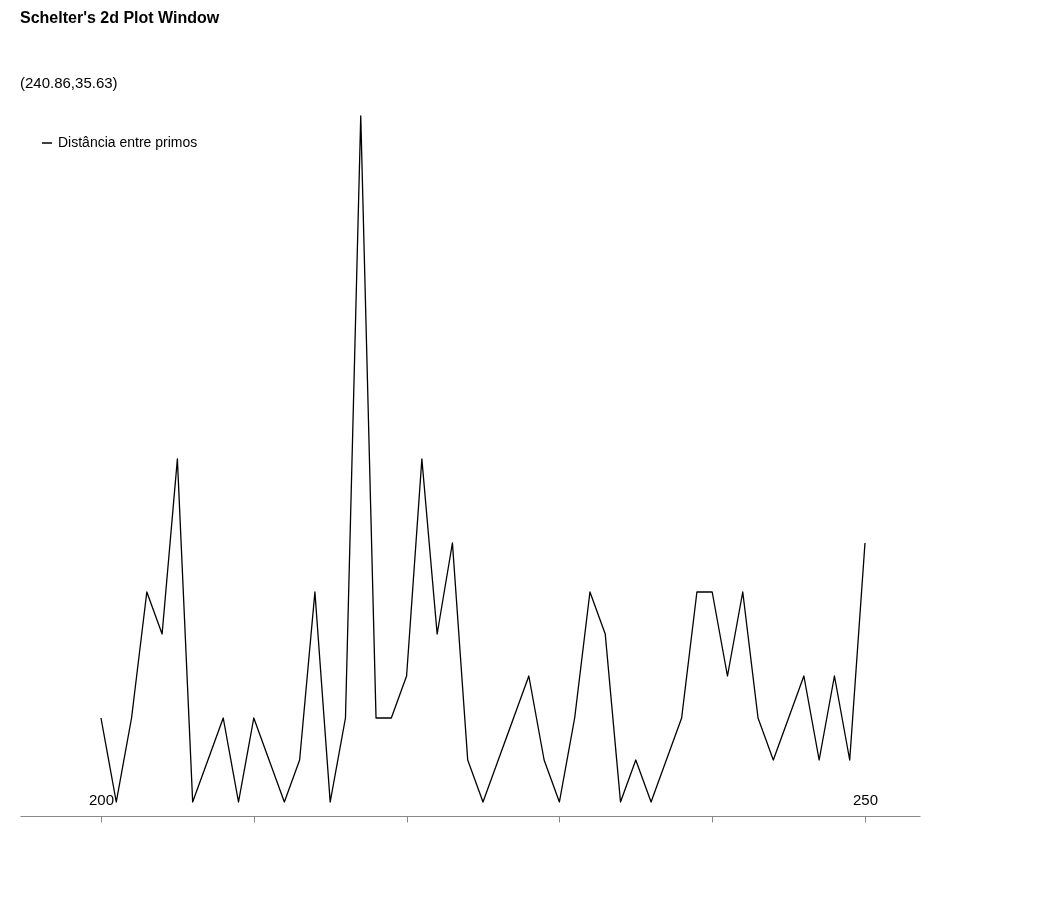 The height and width of the screenshot is (909, 1044). What do you see at coordinates (865, 799) in the screenshot?
I see `x-tick-label: 250` at bounding box center [865, 799].